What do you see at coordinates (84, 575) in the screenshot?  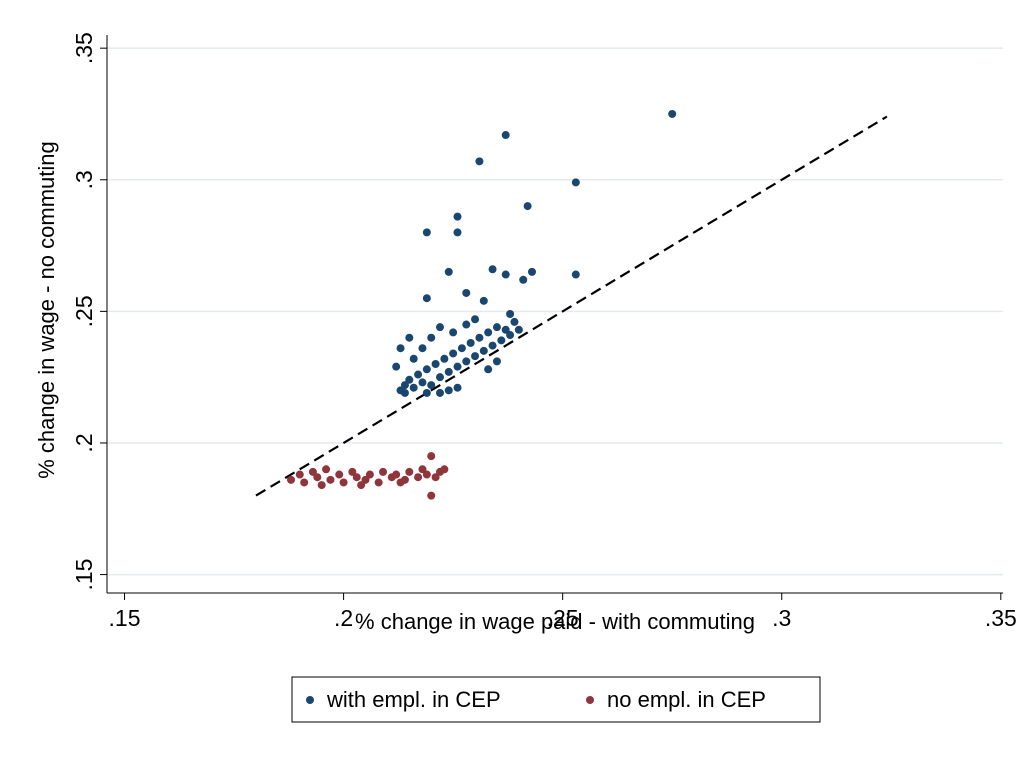 I see `y-tick-label: .15` at bounding box center [84, 575].